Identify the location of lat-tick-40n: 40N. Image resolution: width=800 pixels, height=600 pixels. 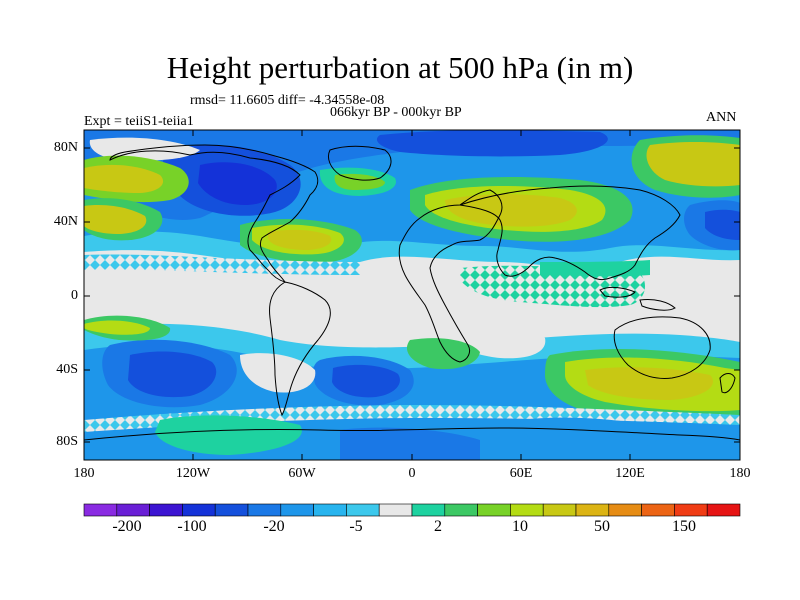
(65, 221).